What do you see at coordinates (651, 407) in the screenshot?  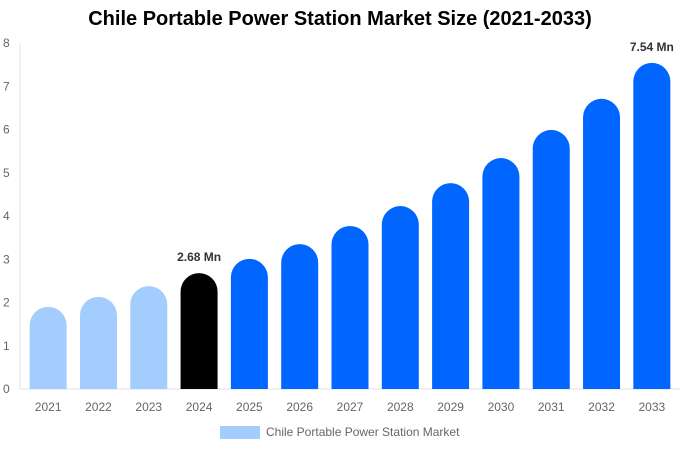 I see `x-tick-label: 2033` at bounding box center [651, 407].